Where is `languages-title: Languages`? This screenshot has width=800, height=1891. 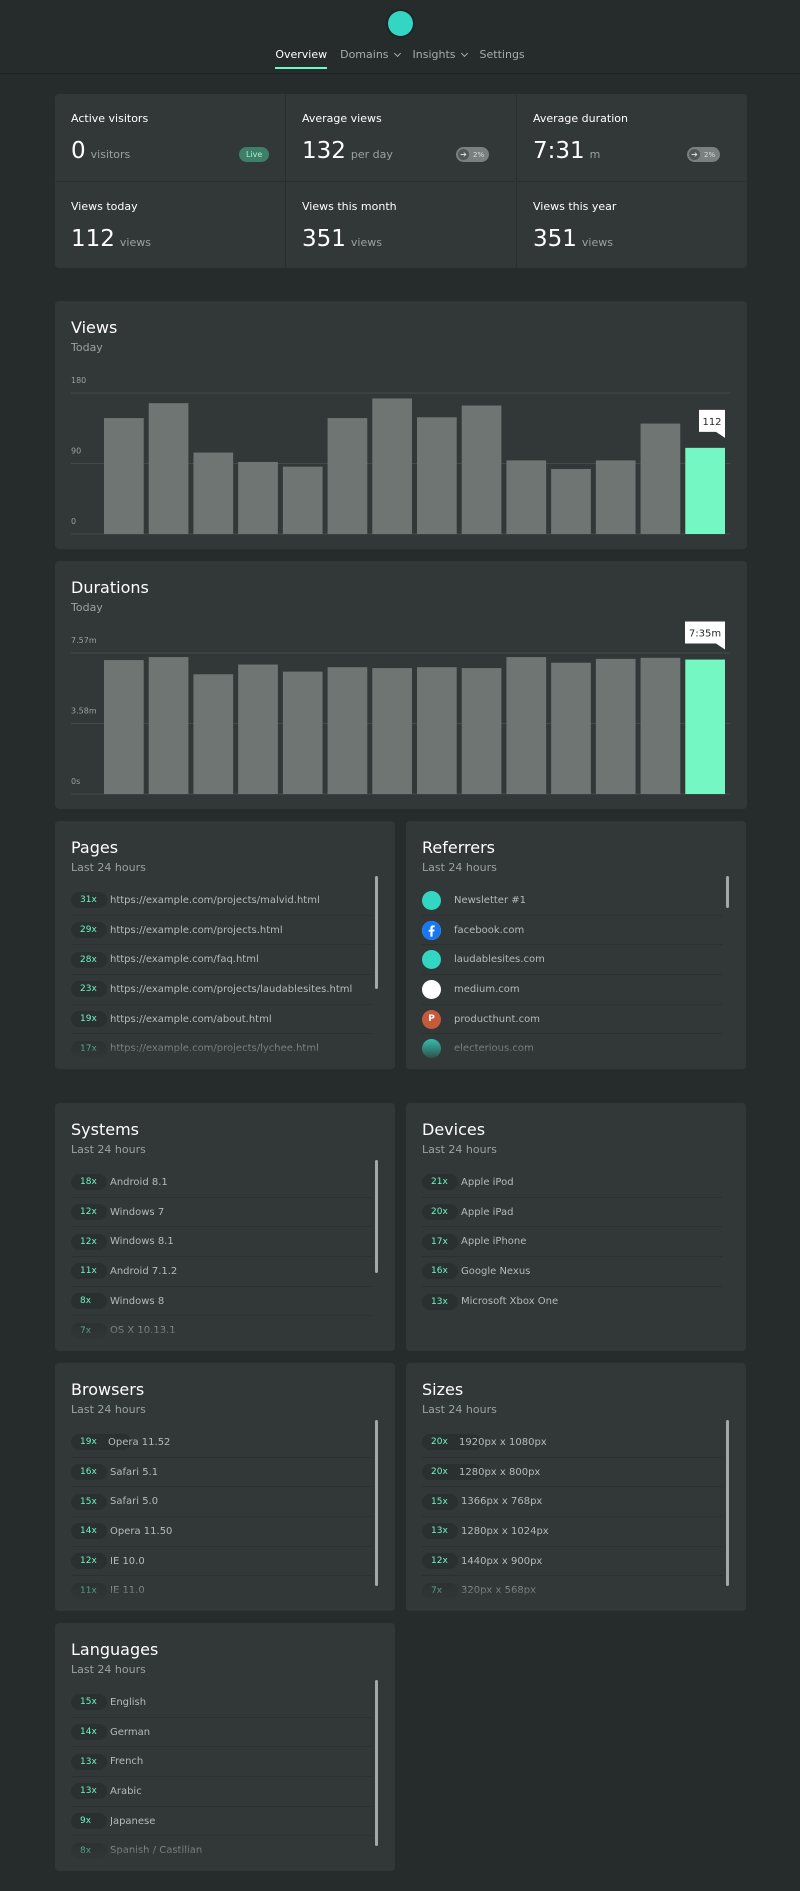
languages-title: Languages is located at coordinates (115, 1649).